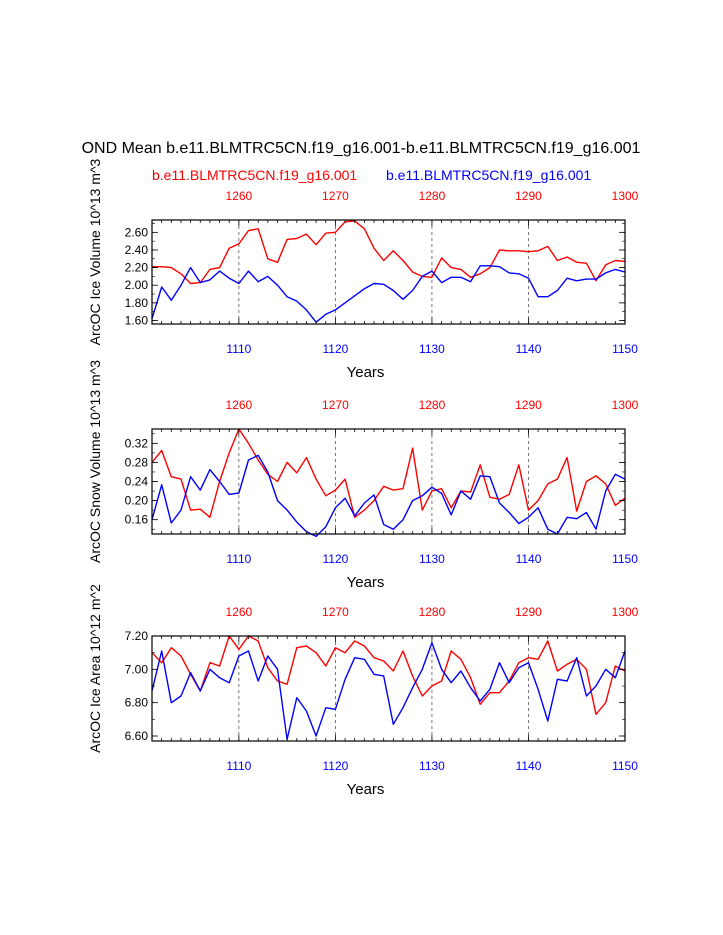 This screenshot has width=723, height=935. Describe the element at coordinates (137, 501) in the screenshot. I see `y-tick-label: 0.20` at that location.